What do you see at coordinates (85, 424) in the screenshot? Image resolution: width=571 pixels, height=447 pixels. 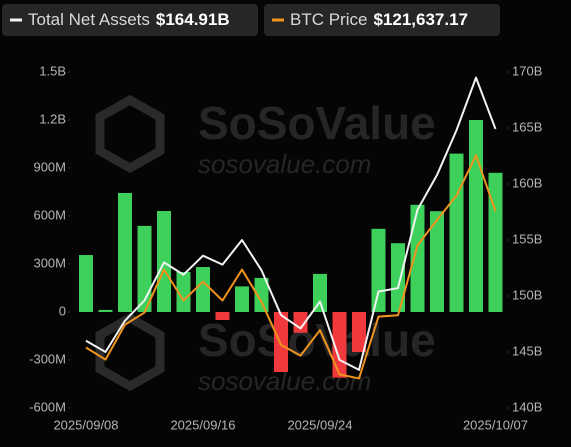 I see `x-tick-label: 2025/09/08` at bounding box center [85, 424].